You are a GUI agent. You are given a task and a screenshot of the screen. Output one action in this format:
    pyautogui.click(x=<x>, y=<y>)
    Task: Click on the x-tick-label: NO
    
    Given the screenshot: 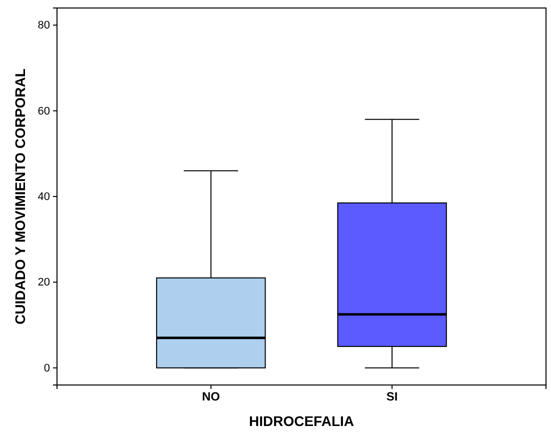 What is the action you would take?
    pyautogui.click(x=211, y=397)
    